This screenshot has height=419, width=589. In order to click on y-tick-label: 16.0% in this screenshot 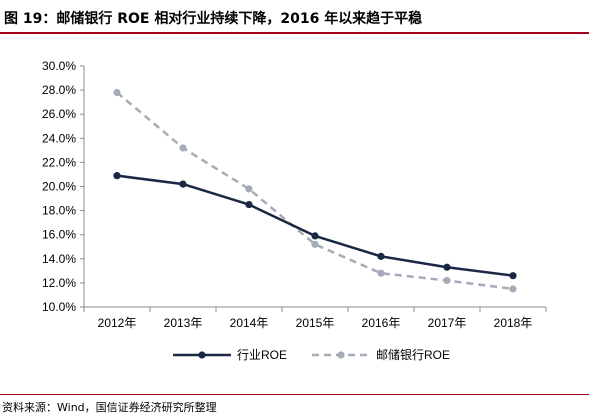, I will do `click(59, 235)`.